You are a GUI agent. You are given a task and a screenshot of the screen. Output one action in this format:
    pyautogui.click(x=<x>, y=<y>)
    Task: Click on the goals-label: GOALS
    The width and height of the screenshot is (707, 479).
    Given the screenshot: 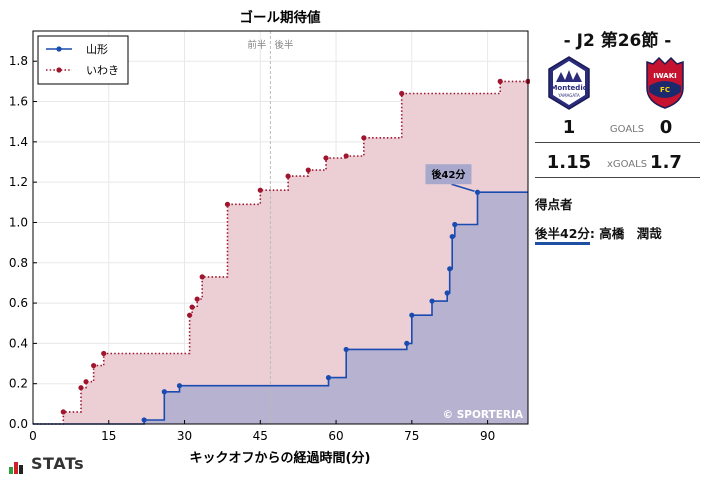 What is the action you would take?
    pyautogui.click(x=627, y=129)
    